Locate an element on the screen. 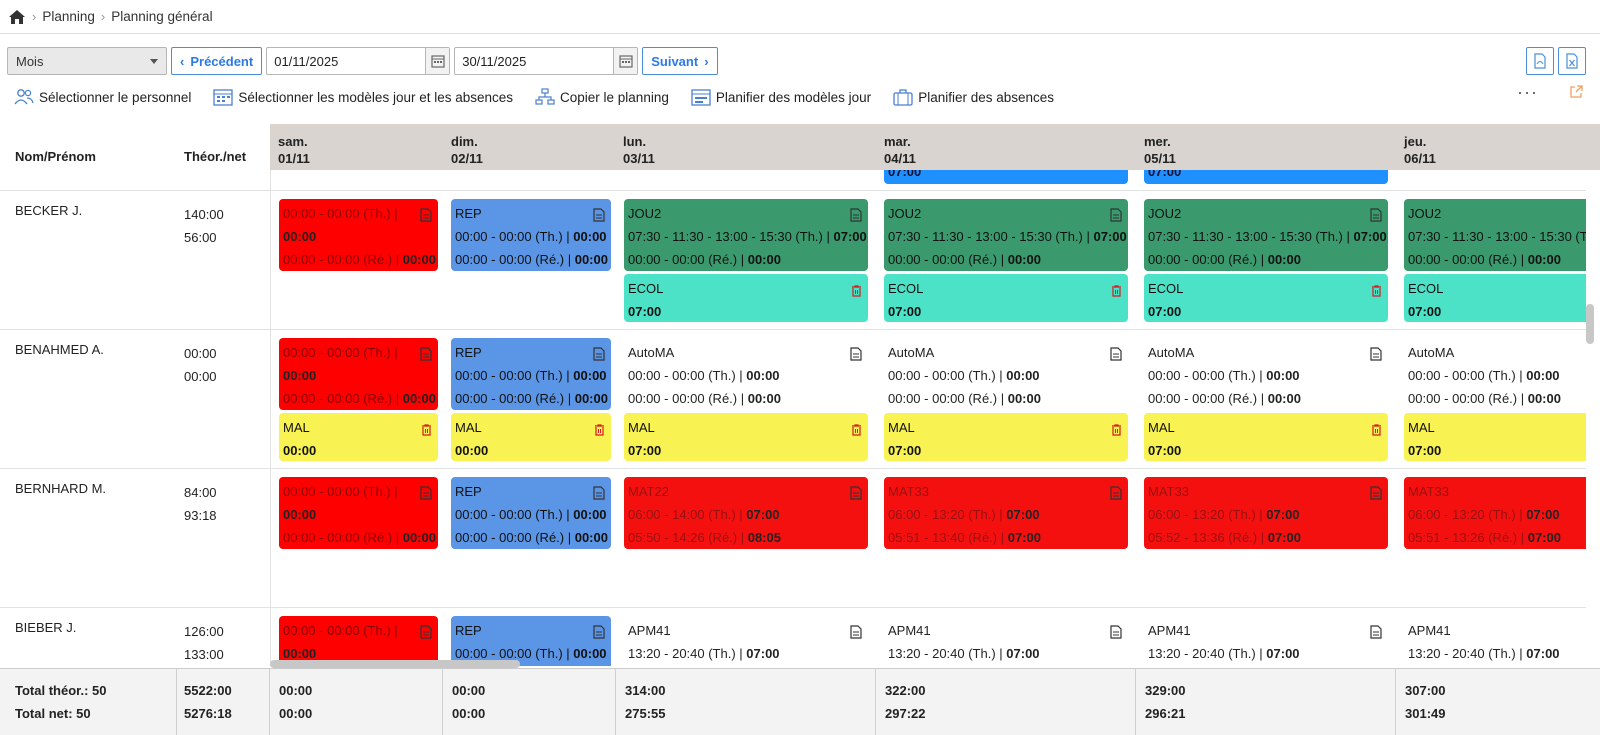 This screenshot has width=1600, height=735. previous-button: ‹ Précédent is located at coordinates (217, 61).